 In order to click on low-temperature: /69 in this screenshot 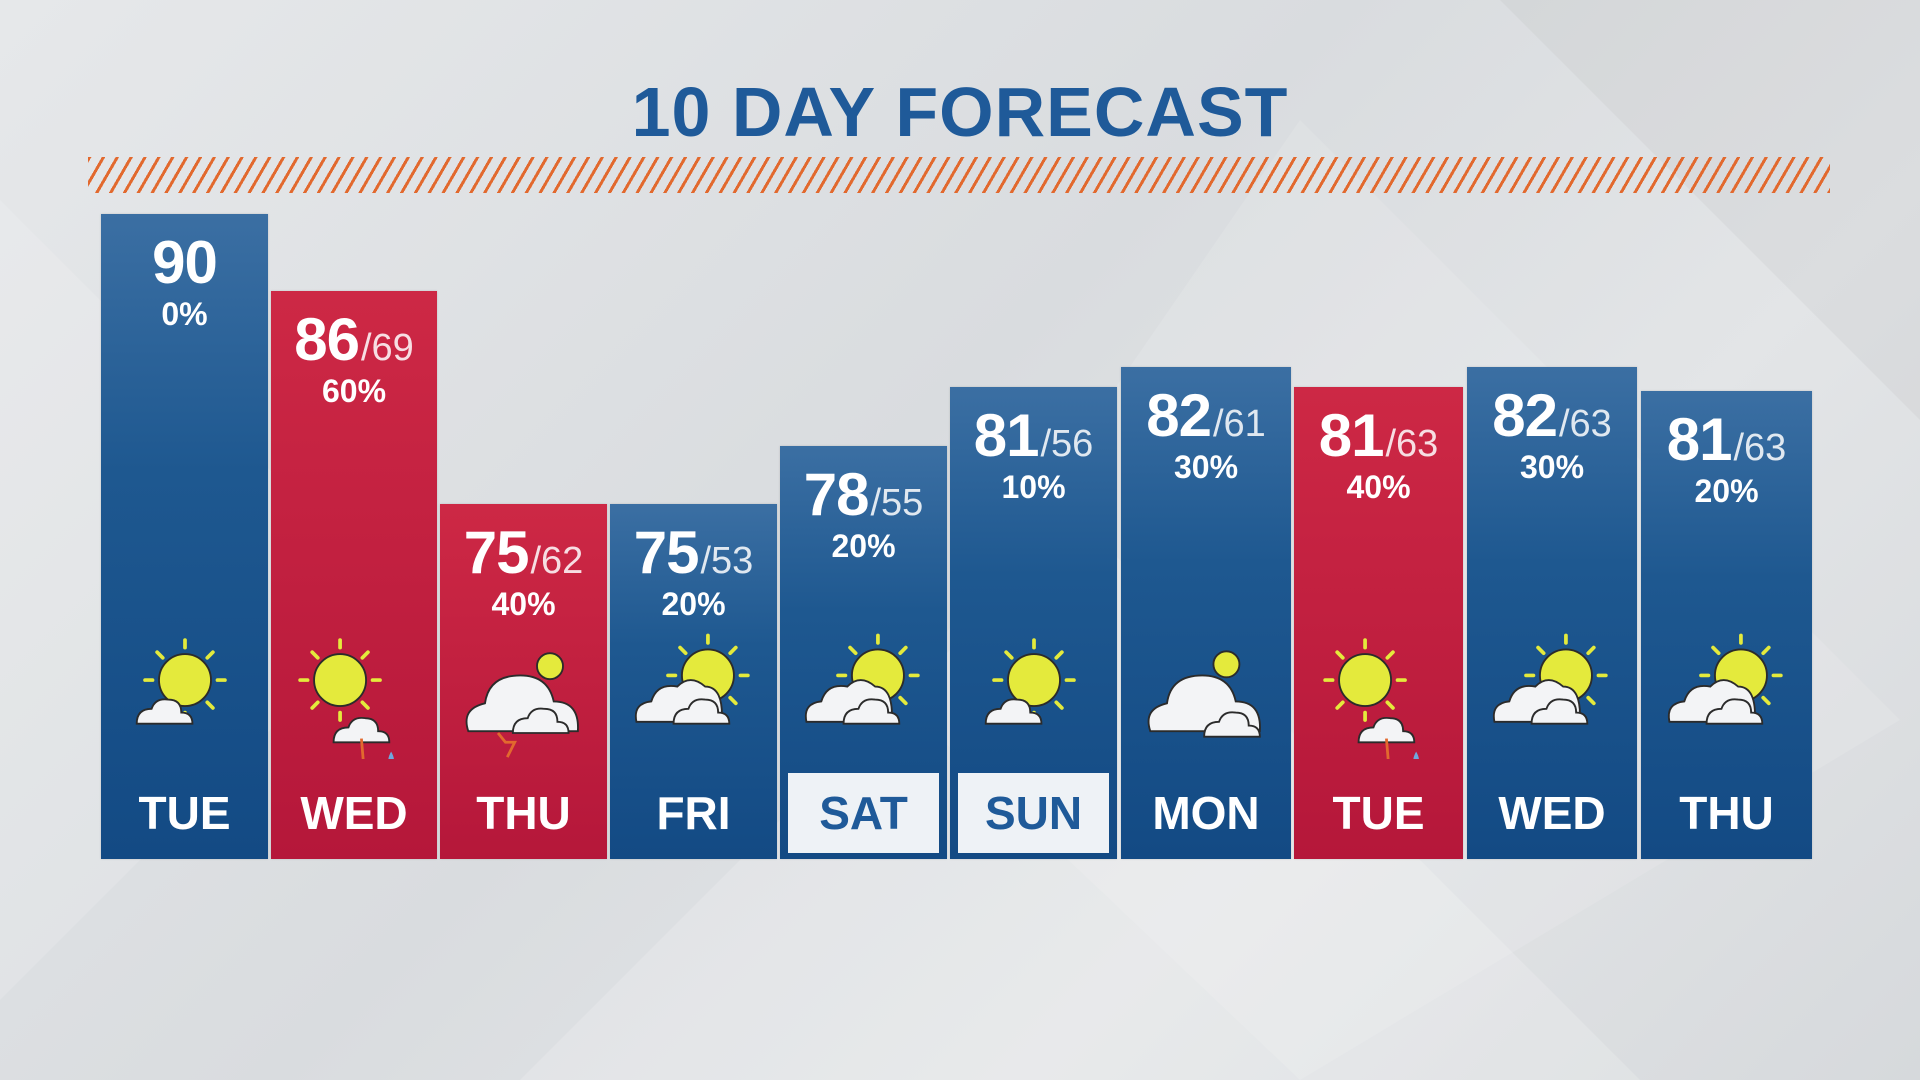, I will do `click(387, 348)`.